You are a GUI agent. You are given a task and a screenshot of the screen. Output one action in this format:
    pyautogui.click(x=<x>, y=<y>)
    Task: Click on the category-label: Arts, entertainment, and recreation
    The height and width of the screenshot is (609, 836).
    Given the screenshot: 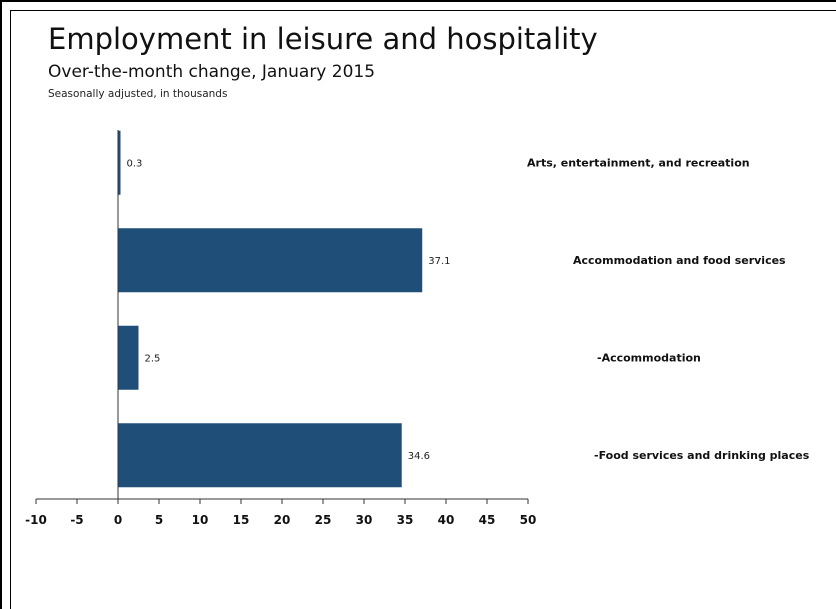 What is the action you would take?
    pyautogui.click(x=638, y=162)
    